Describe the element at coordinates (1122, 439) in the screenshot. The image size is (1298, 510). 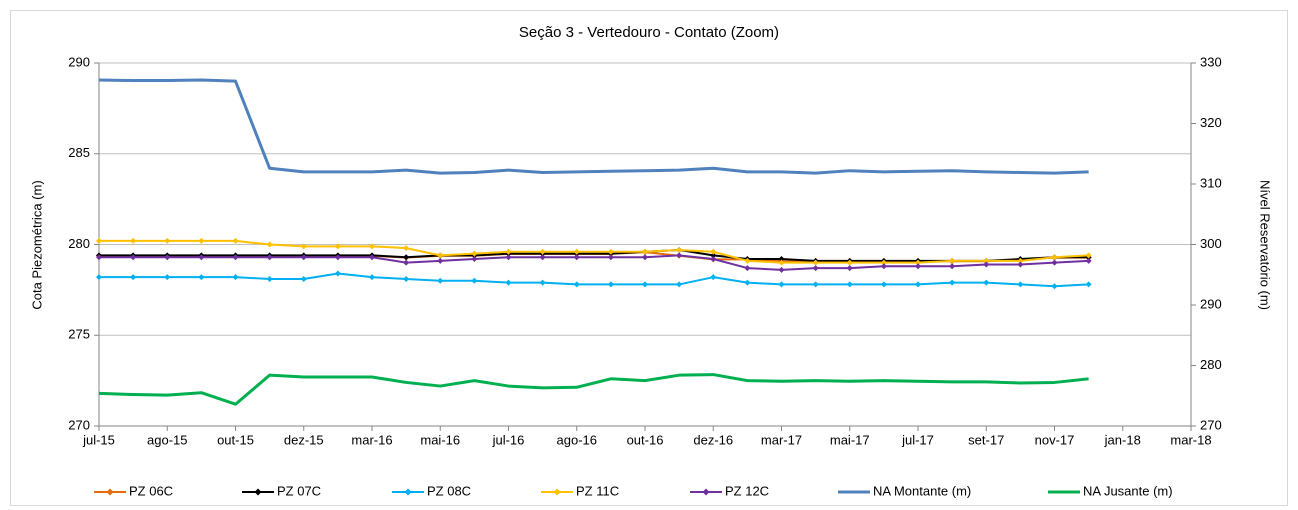
I see `x-tick-label: jan-18` at that location.